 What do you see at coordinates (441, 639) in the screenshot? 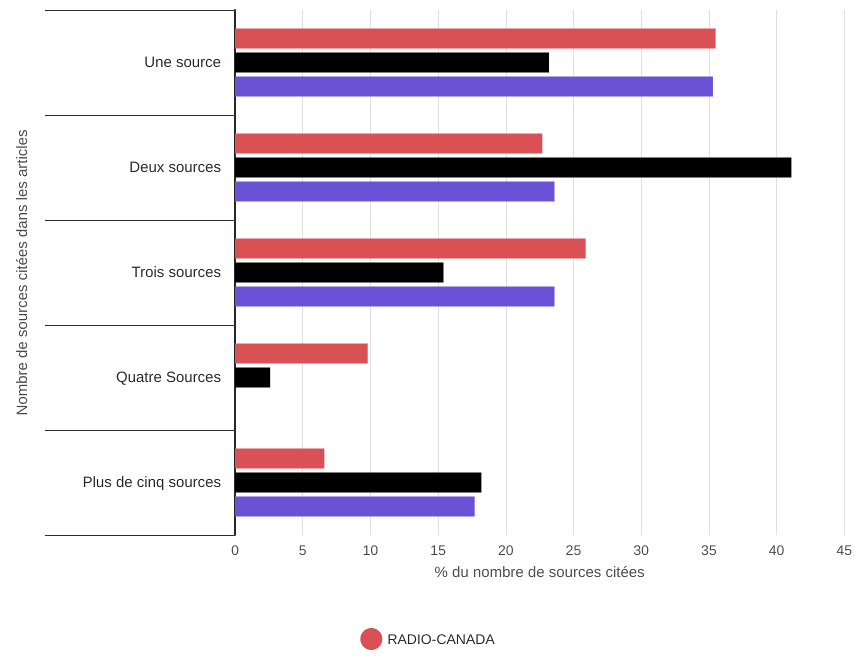
I see `legend-label: RADIO-CANADA` at bounding box center [441, 639].